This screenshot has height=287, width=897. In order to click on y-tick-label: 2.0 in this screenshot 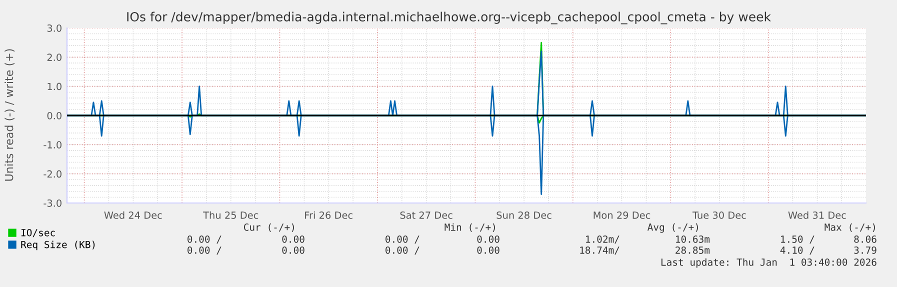, I will do `click(54, 57)`.